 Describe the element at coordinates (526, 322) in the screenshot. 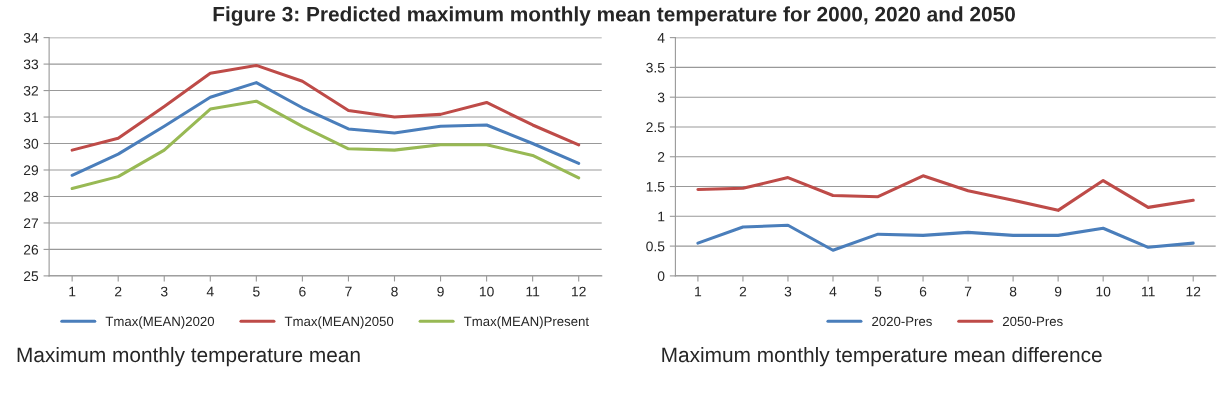

I see `legend-label: Tmax(MEAN)Present` at that location.